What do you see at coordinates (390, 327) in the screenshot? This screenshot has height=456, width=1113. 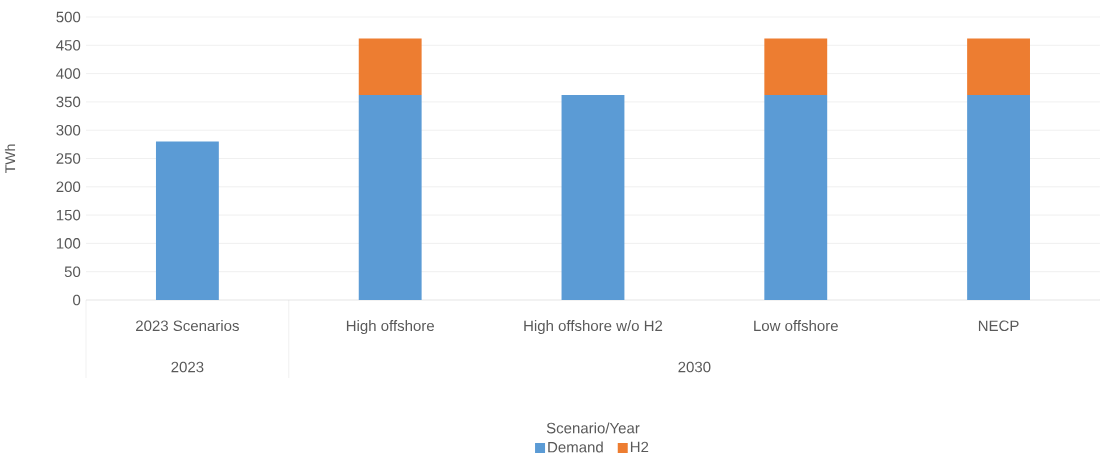 I see `x-tick-label: High offshore` at bounding box center [390, 327].